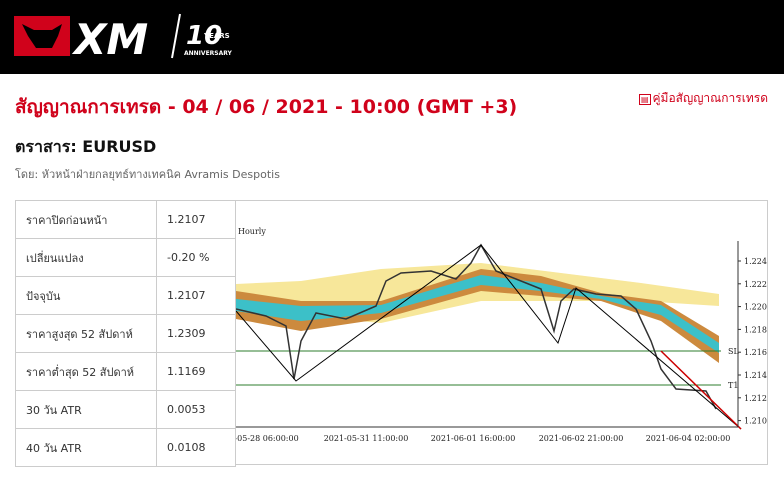  I want to click on x-label: 2021-06-04 02:00:00, so click(688, 438).